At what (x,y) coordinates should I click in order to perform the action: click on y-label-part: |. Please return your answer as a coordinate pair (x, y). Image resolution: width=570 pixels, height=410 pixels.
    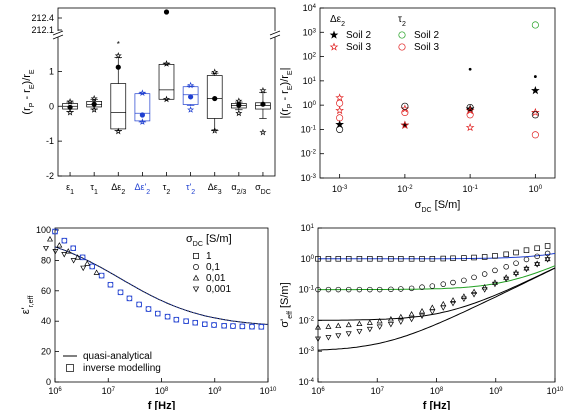
    Looking at the image, I should click on (285, 69).